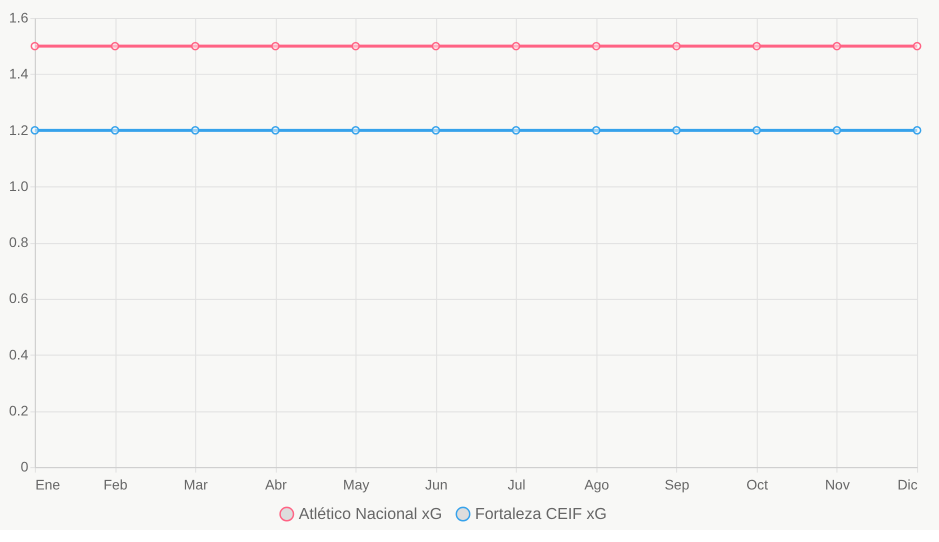  Describe the element at coordinates (18, 130) in the screenshot. I see `y-tick-label: 1.2` at that location.